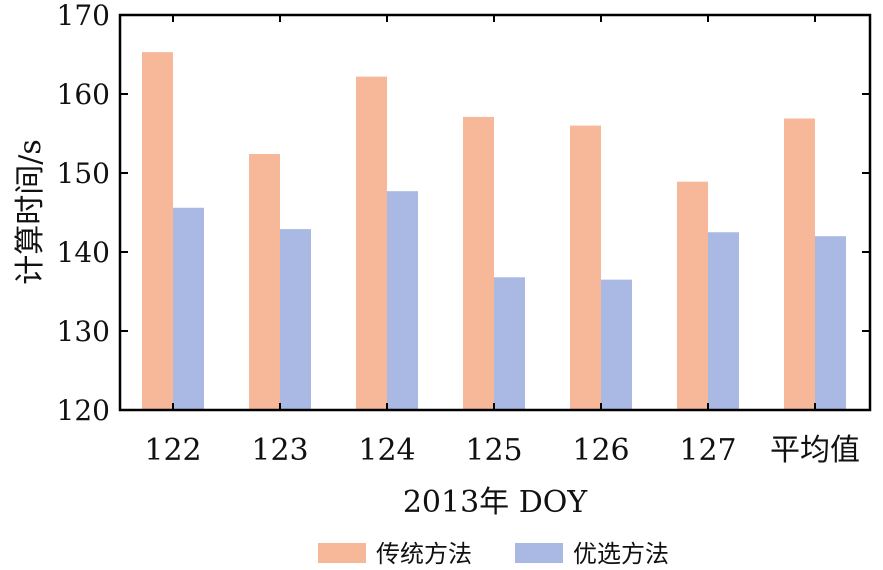  I want to click on x-tick-label: 127, so click(707, 450).